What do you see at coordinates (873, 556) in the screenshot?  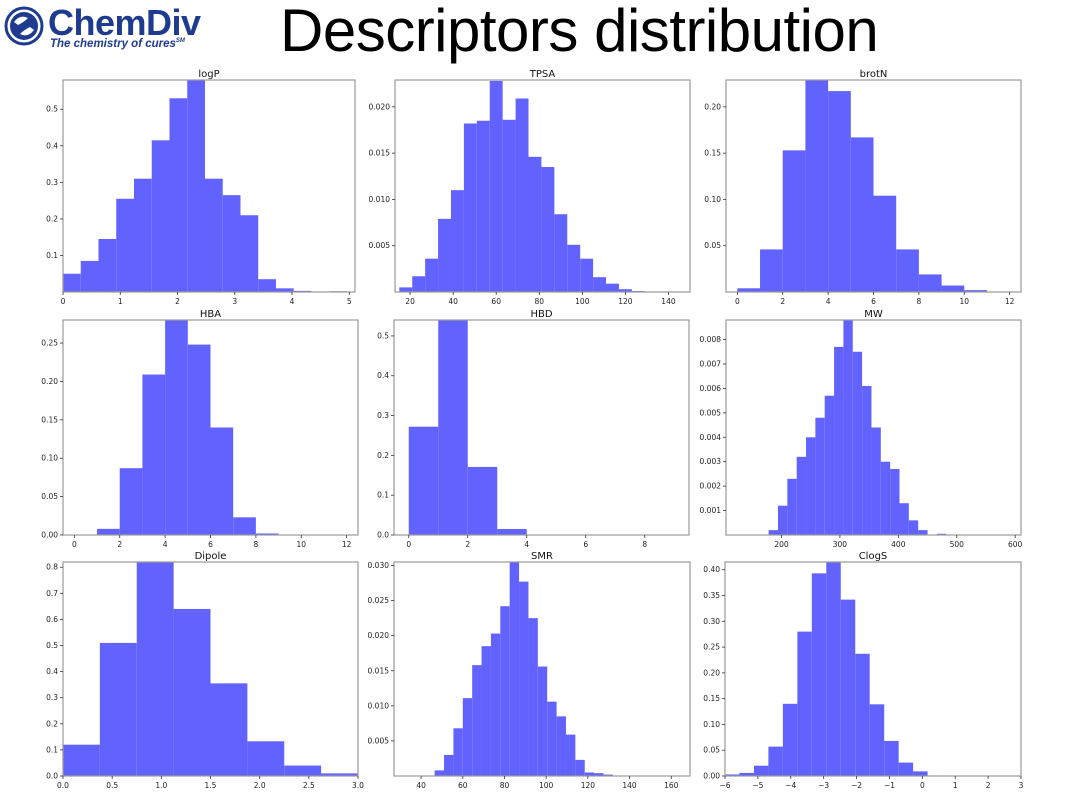 I see `chart-title: ClogS` at bounding box center [873, 556].